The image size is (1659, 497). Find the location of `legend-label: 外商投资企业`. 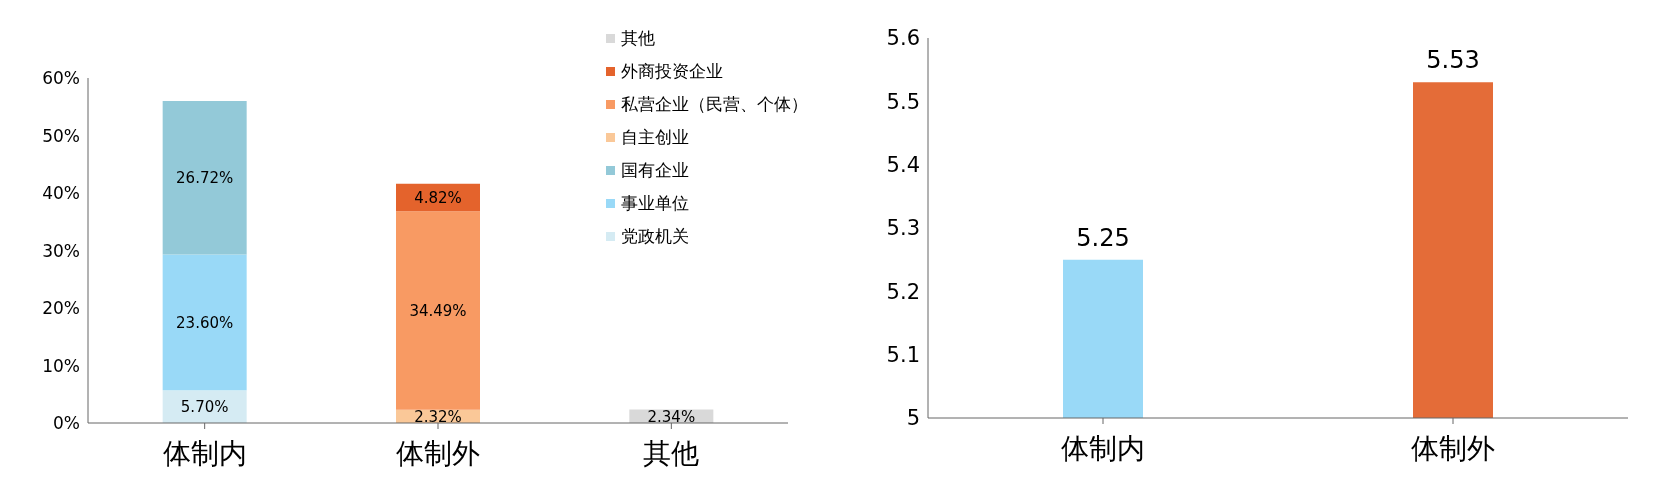

legend-label: 外商投资企业 is located at coordinates (672, 71).